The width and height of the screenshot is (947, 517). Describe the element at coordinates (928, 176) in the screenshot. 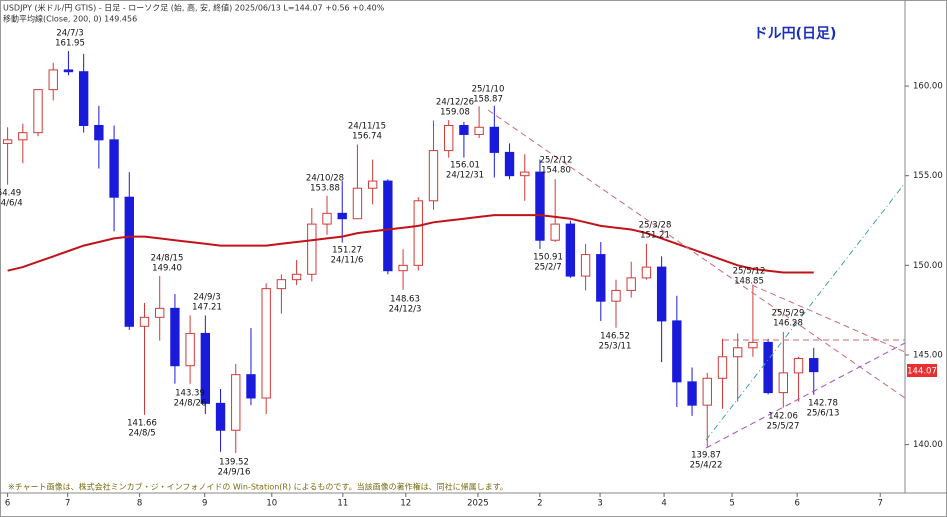

I see `y-tick-label: 155.00` at that location.